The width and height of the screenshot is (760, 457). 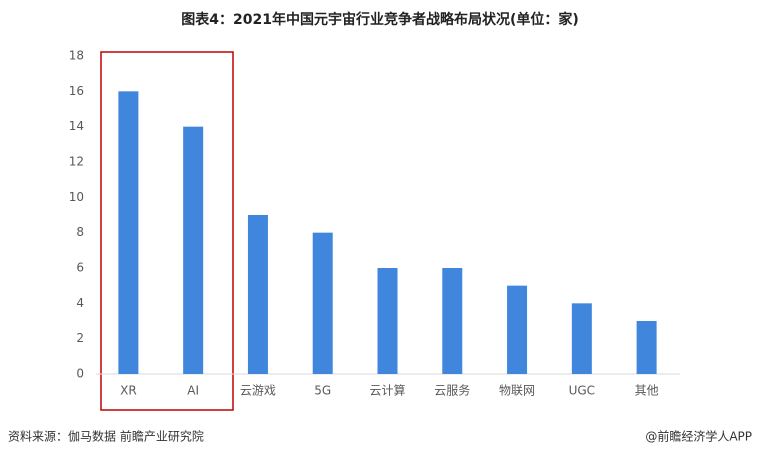 What do you see at coordinates (452, 390) in the screenshot?
I see `x-tick-label: 云服务` at bounding box center [452, 390].